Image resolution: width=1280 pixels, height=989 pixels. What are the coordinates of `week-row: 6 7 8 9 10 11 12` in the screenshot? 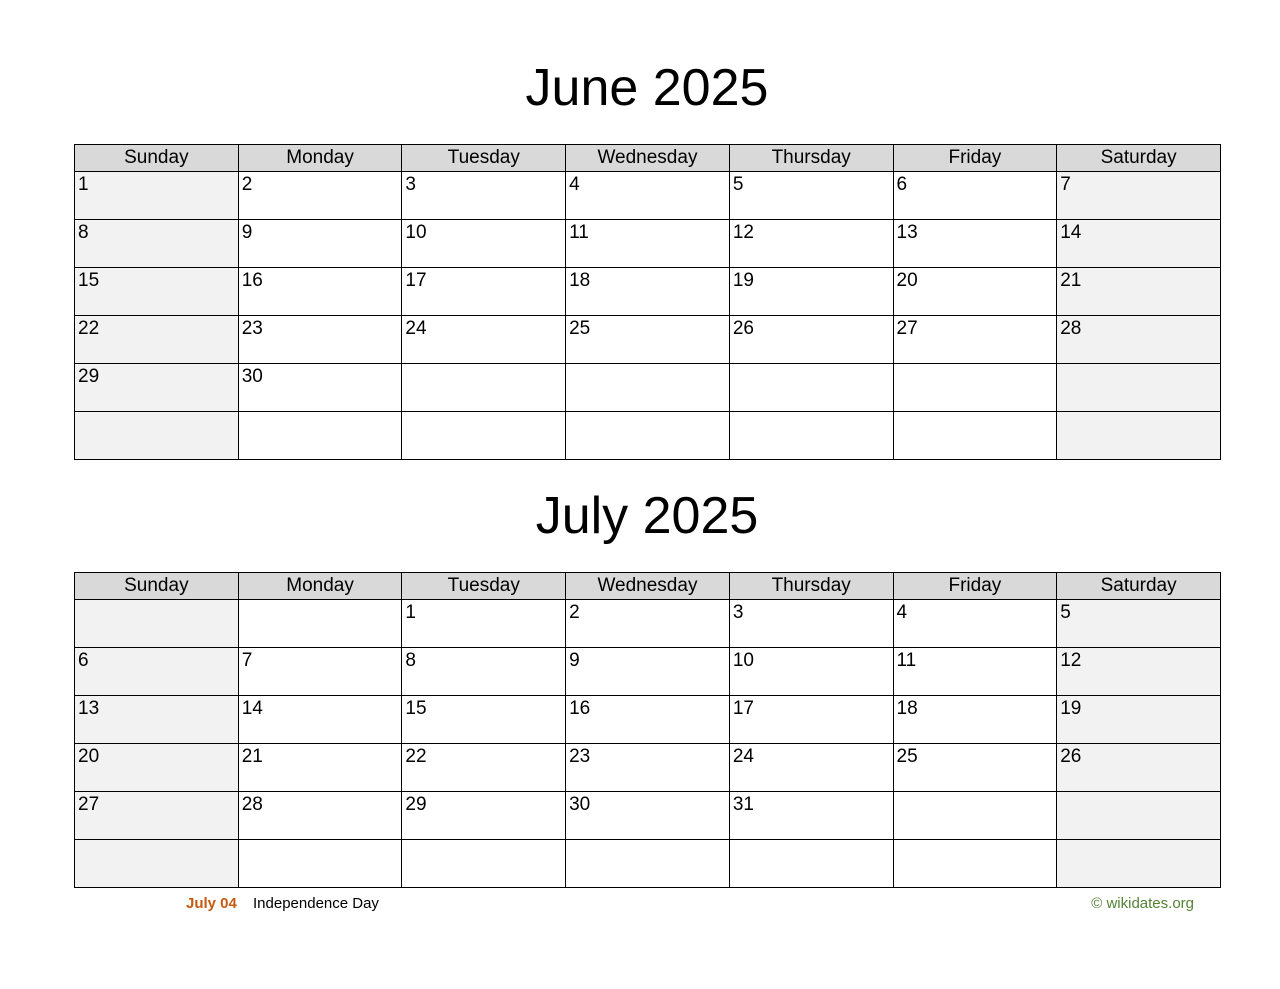 It's located at (647, 671).